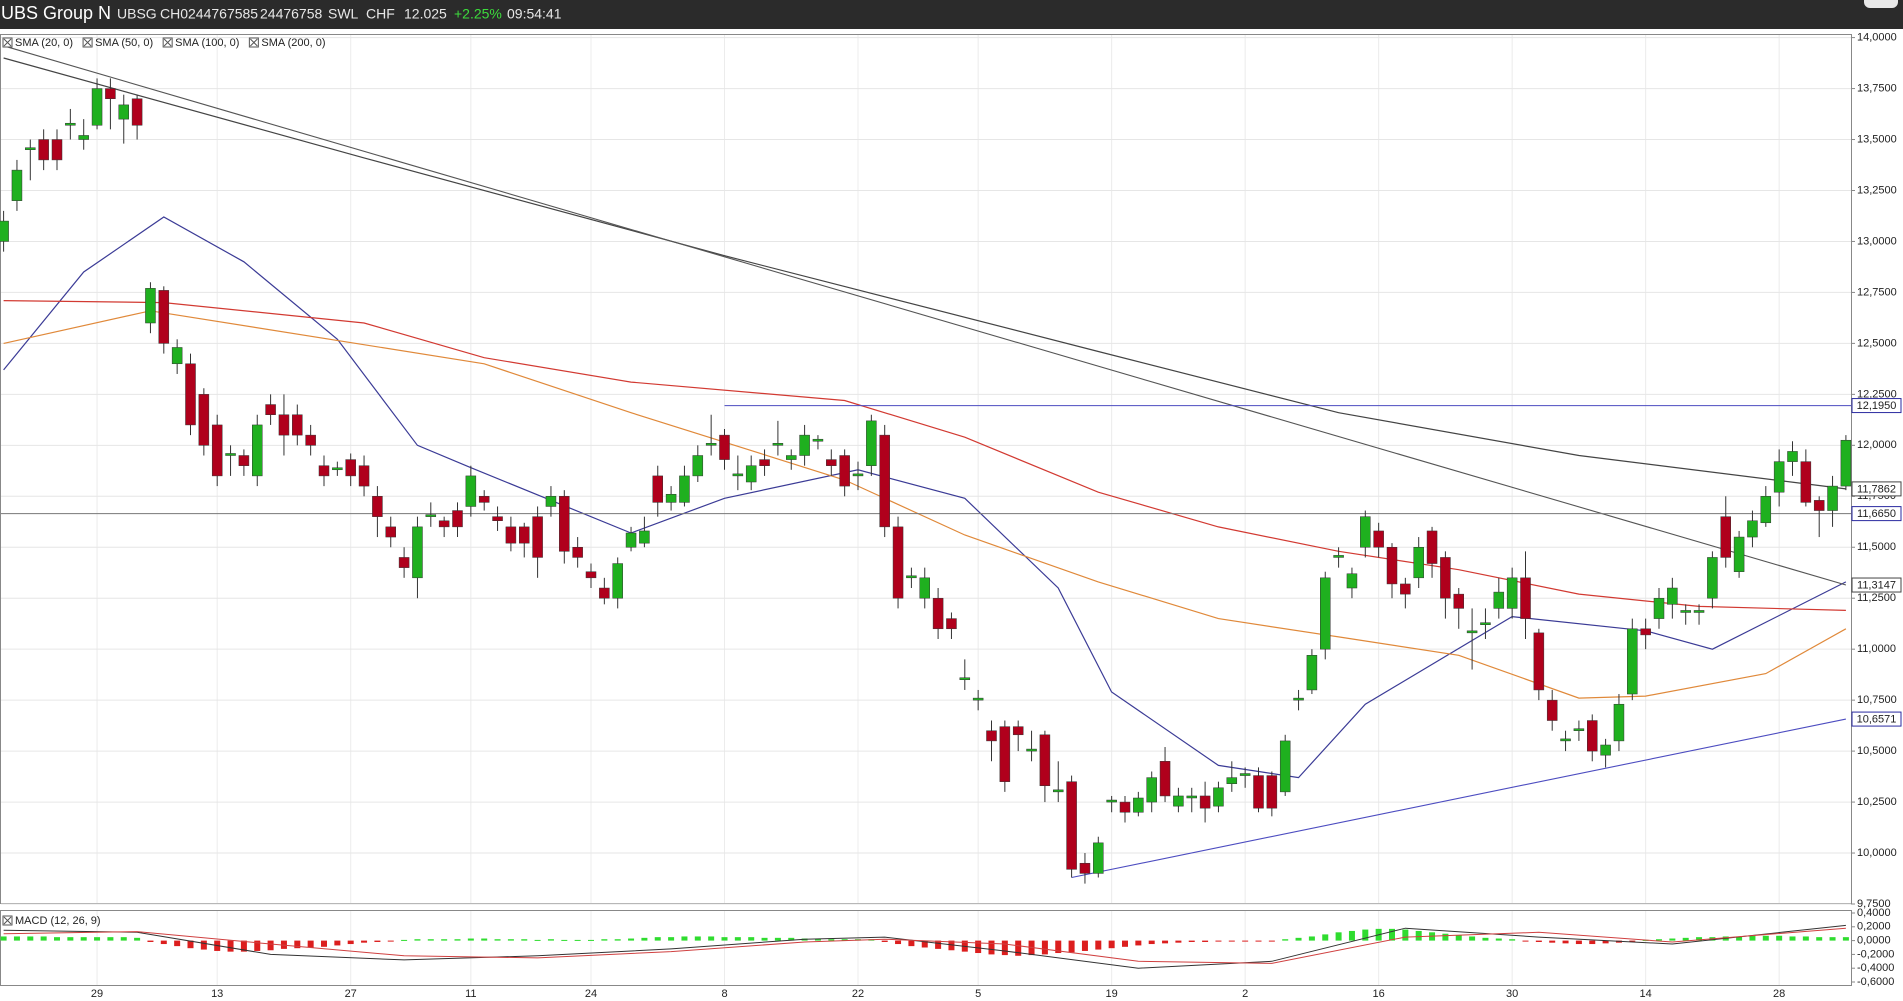 The image size is (1903, 1001). Describe the element at coordinates (1877, 445) in the screenshot. I see `y-tick-label: 12,0000` at that location.